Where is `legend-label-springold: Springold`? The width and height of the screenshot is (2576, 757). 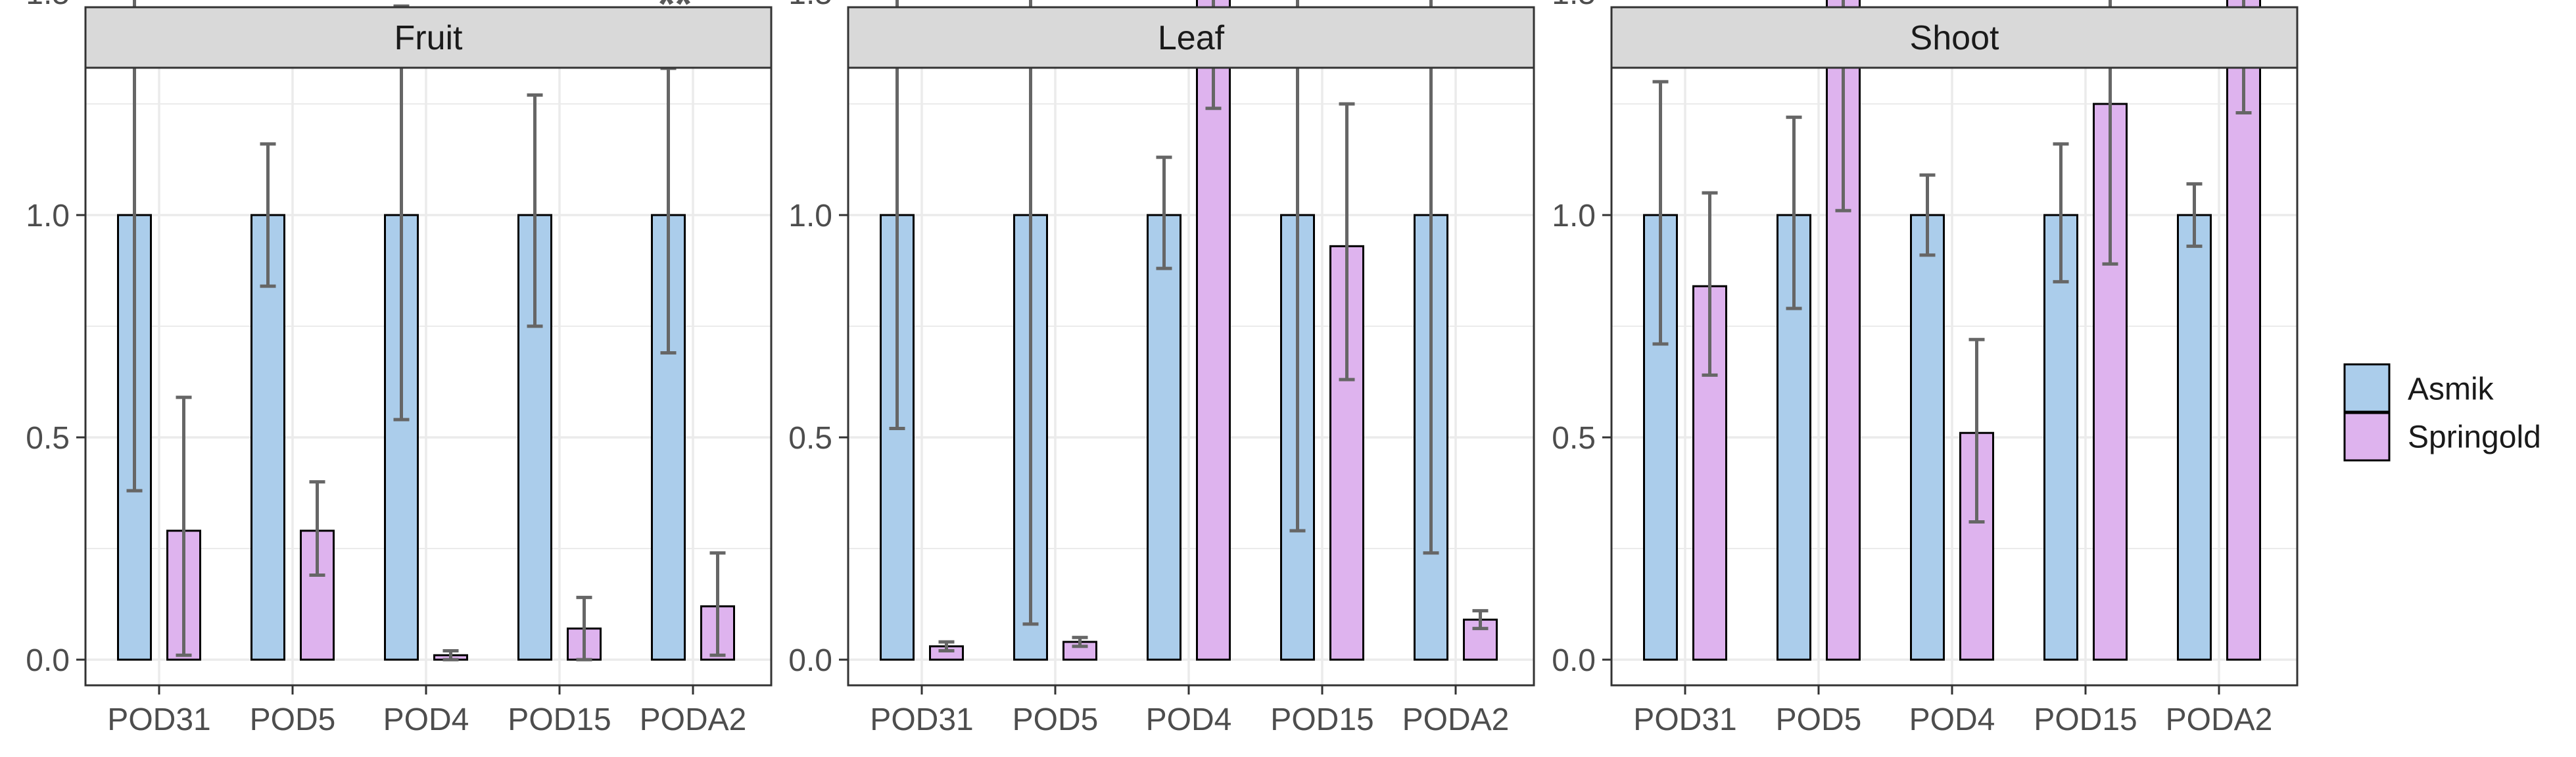 legend-label-springold: Springold is located at coordinates (2475, 437).